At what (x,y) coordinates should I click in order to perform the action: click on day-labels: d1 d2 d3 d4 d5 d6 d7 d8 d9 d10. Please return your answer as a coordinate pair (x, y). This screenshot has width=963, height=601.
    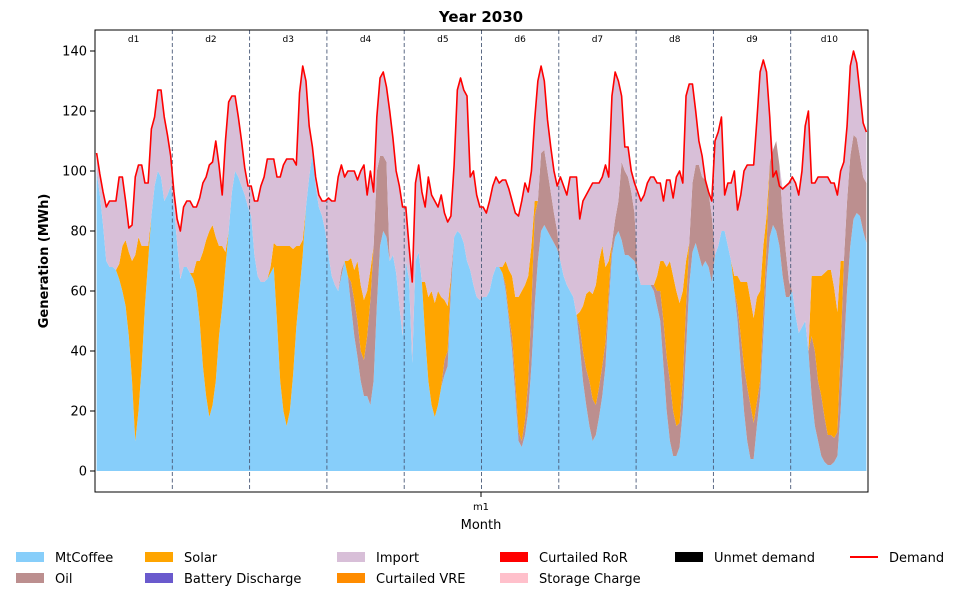
    Looking at the image, I should click on (483, 40).